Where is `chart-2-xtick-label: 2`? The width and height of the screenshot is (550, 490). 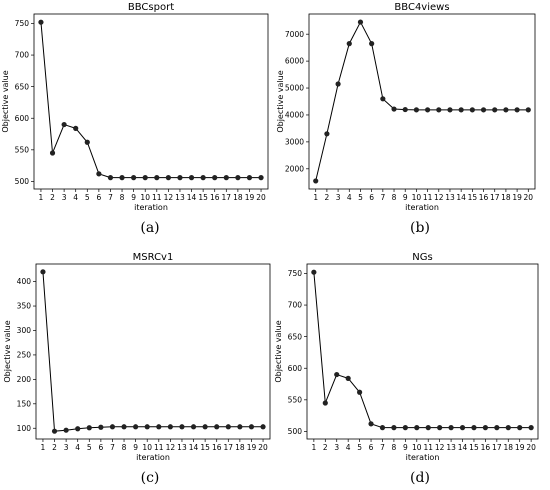
chart-2-xtick-label: 2 is located at coordinates (327, 197).